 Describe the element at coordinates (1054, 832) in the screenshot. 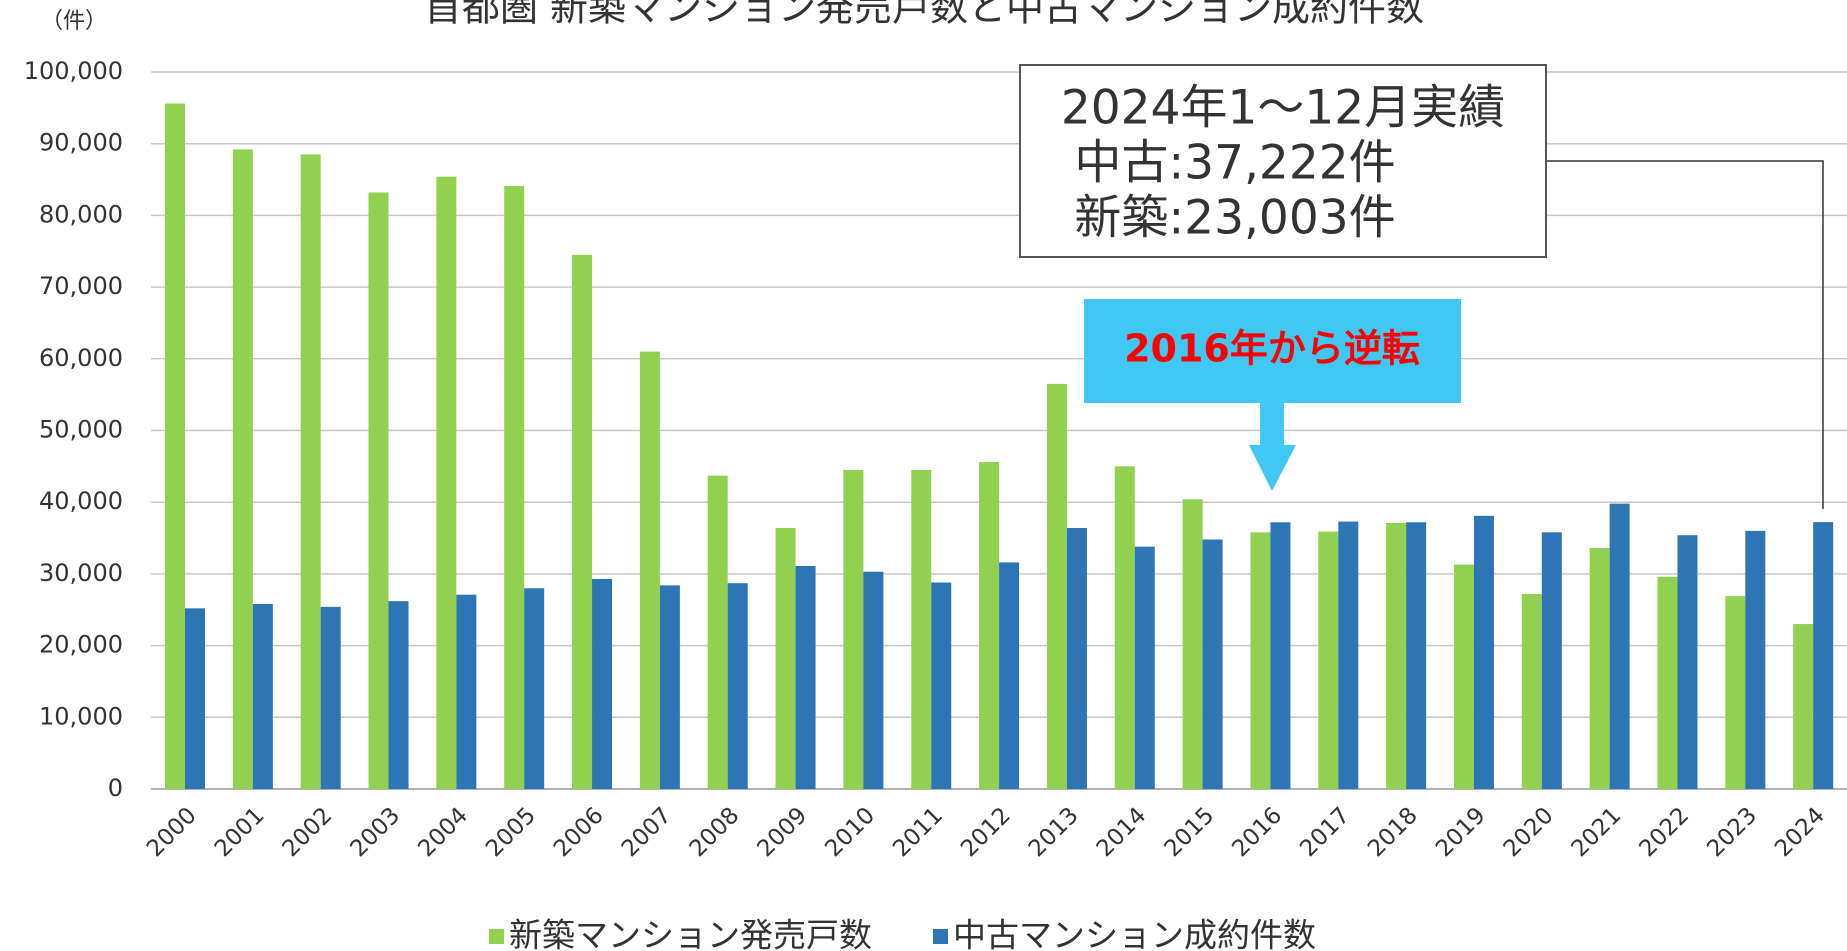

I see `x-tick-label: 2013` at that location.